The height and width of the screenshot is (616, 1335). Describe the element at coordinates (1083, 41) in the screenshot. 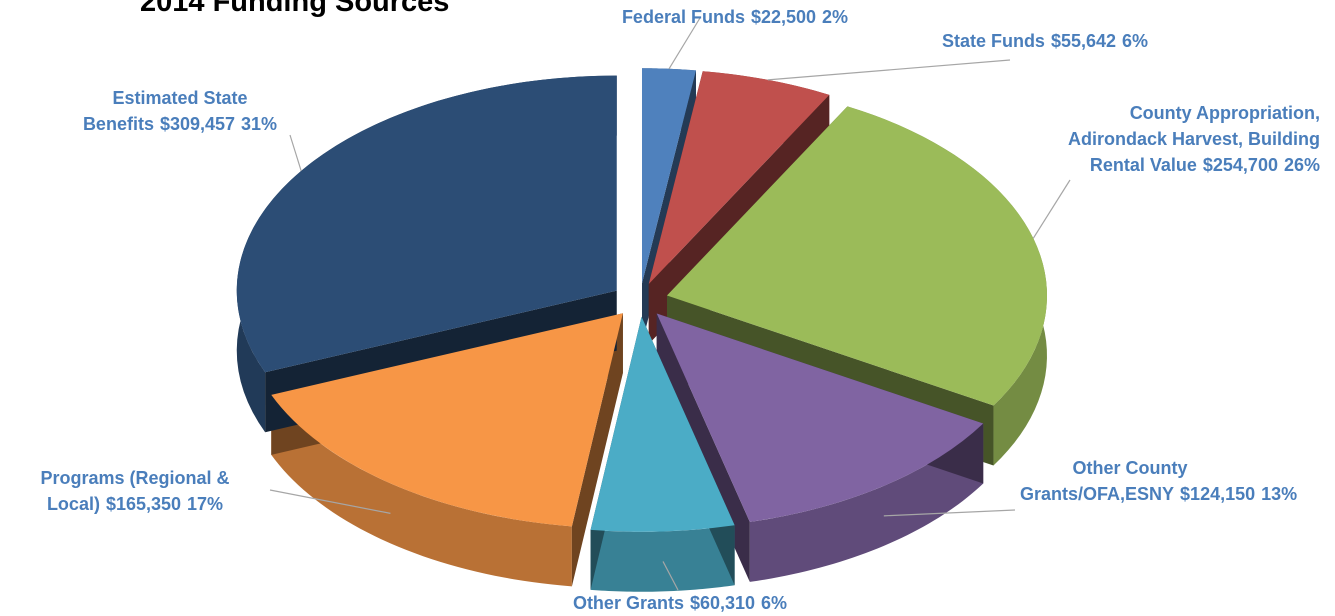

I see `label-value: $55,642` at that location.